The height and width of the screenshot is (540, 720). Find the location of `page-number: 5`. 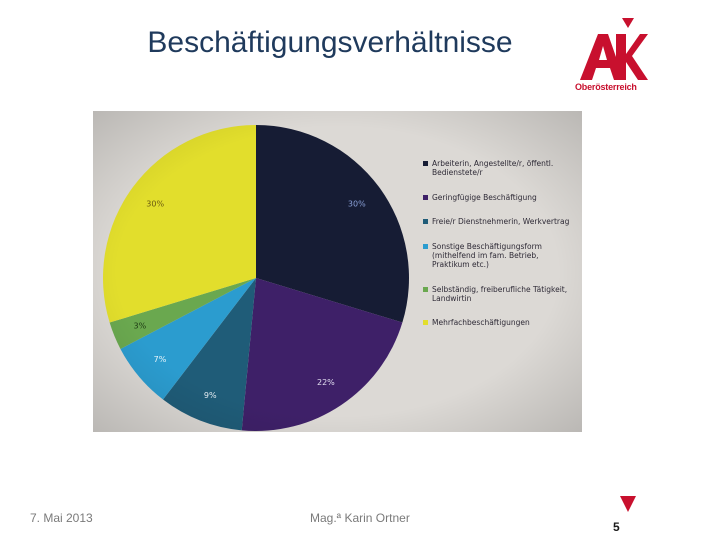

page-number: 5 is located at coordinates (616, 527).